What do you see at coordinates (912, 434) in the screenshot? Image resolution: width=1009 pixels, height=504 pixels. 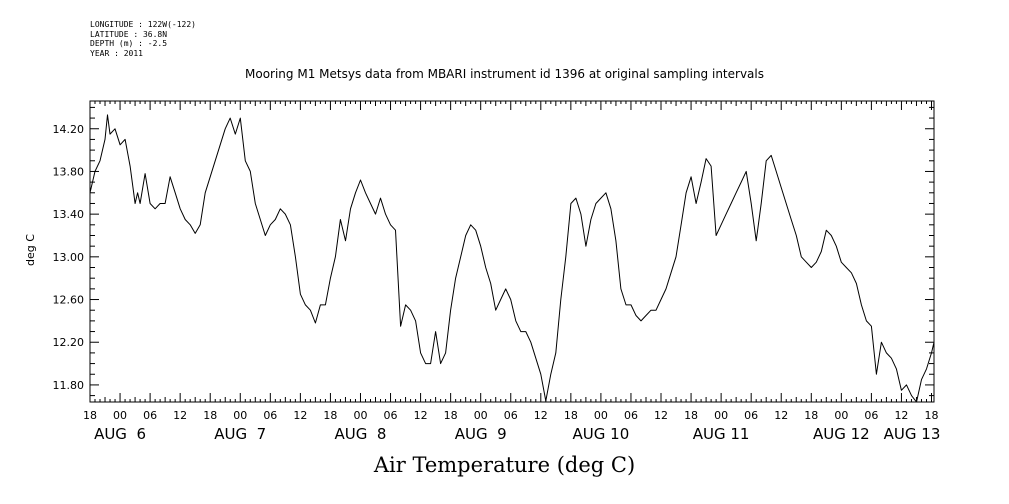 I see `x-date-label: AUG 13` at bounding box center [912, 434].